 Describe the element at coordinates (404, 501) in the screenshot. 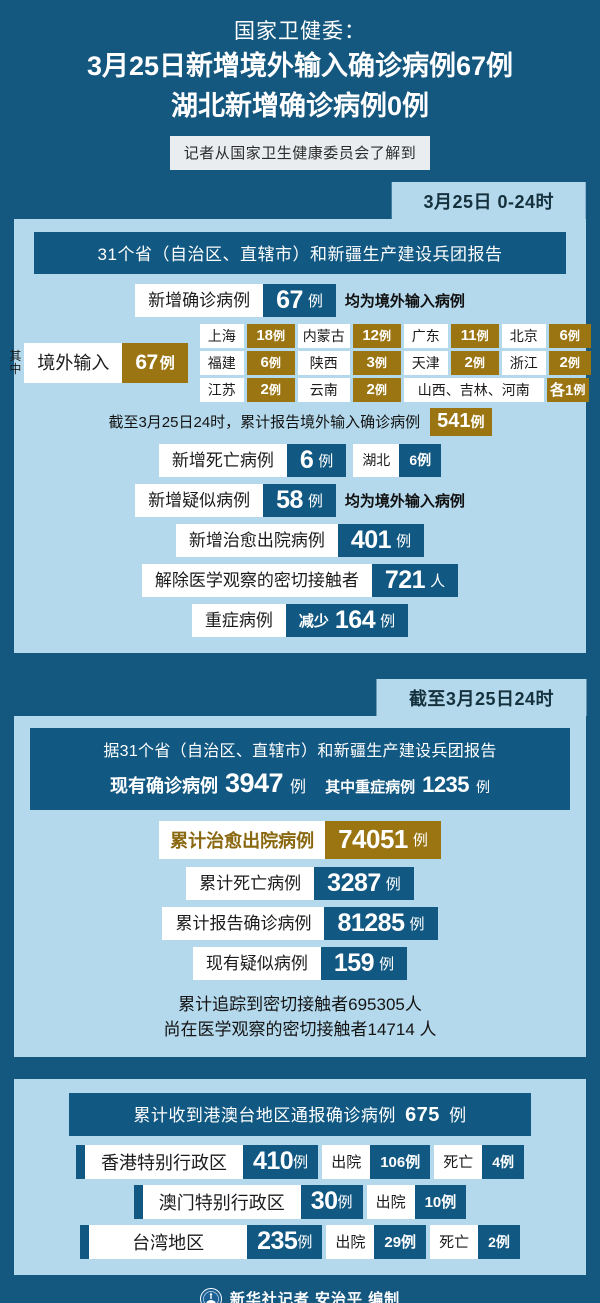

I see `metric-note: 均为境外输入病例` at that location.